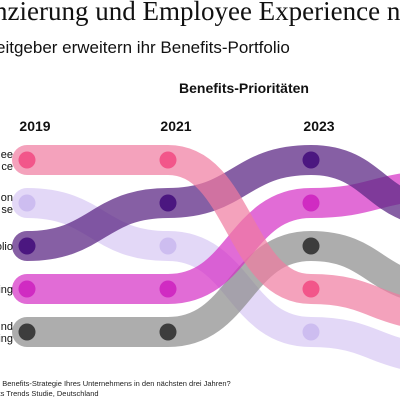 The width and height of the screenshot is (400, 400). Describe the element at coordinates (200, 13) in the screenshot. I see `page-title: nzierung und Employee Experience n` at that location.